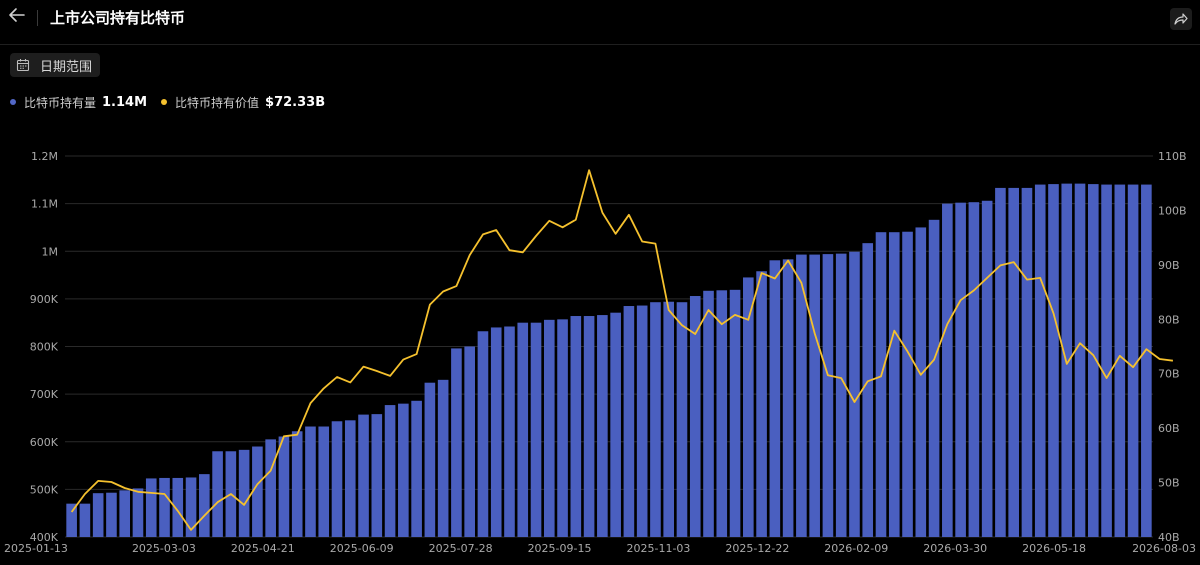 This screenshot has width=1200, height=565. What do you see at coordinates (44, 204) in the screenshot?
I see `y-left-tick: 1.1M` at bounding box center [44, 204].